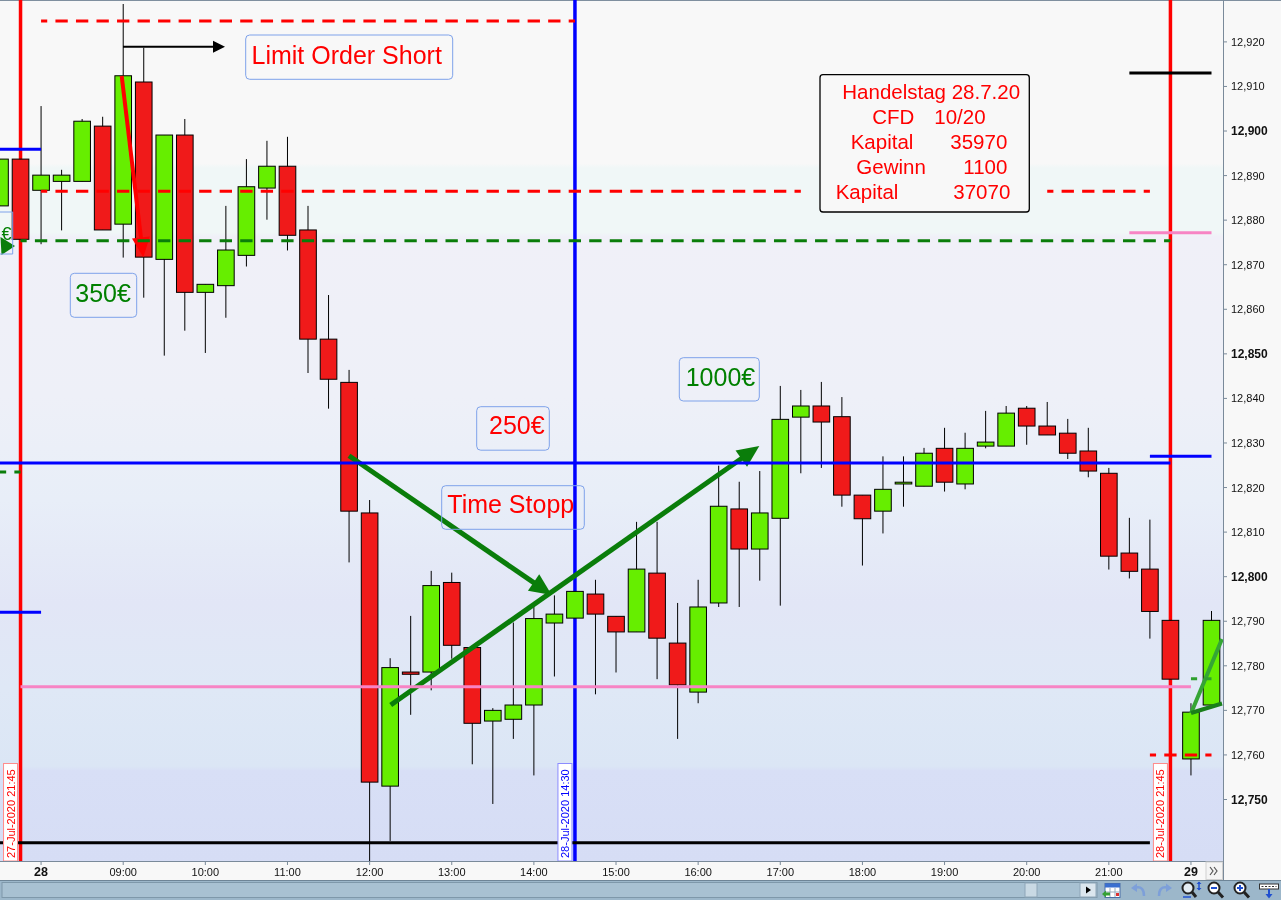 The width and height of the screenshot is (1281, 900). Describe the element at coordinates (1026, 871) in the screenshot. I see `x-tick-label: 20:00` at that location.